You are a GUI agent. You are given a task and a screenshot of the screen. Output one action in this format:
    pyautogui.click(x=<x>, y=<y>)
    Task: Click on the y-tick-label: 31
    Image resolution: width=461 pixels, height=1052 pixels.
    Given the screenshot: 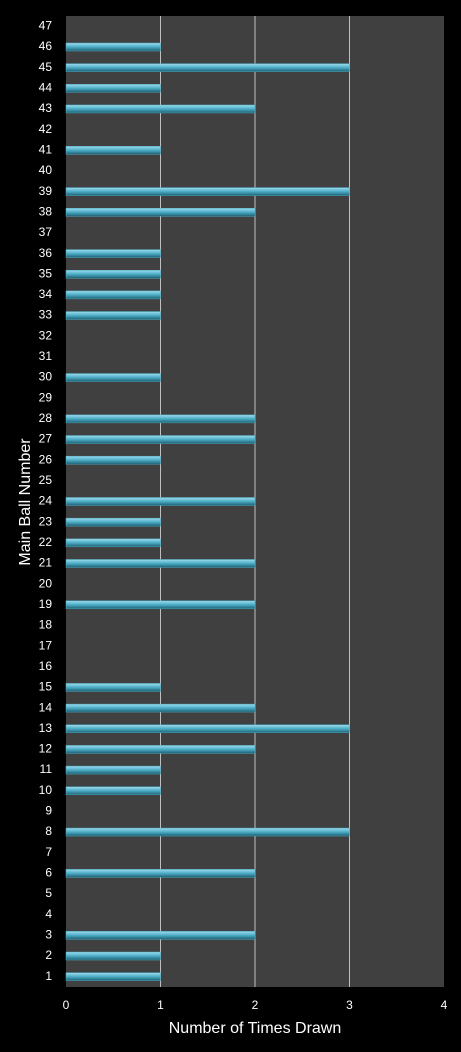 What is the action you would take?
    pyautogui.click(x=46, y=356)
    